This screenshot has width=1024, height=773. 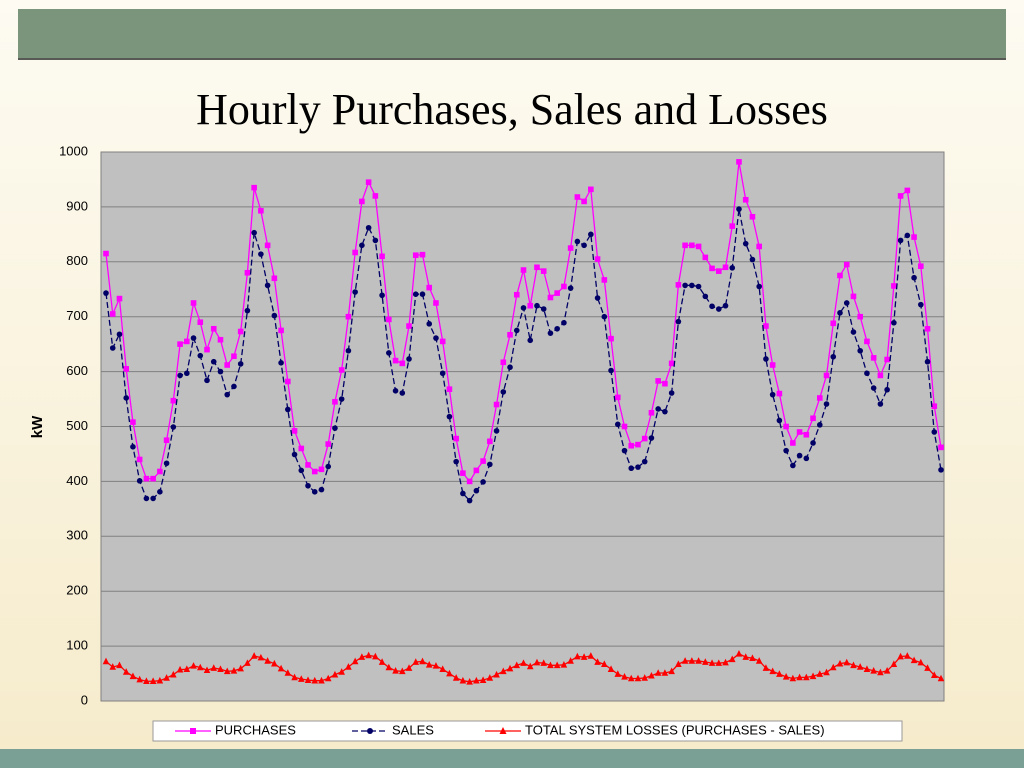 What do you see at coordinates (512, 33) in the screenshot?
I see `header-bar` at bounding box center [512, 33].